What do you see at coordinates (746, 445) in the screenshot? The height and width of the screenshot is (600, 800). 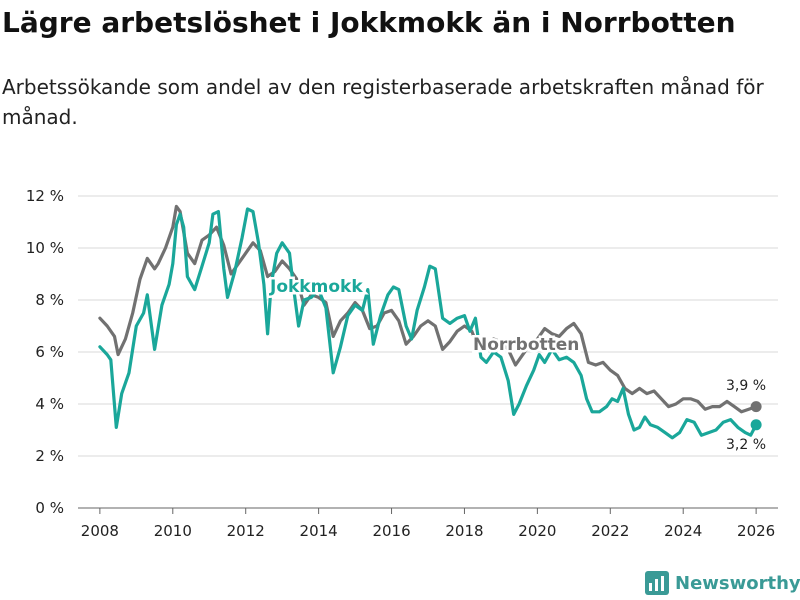 I see `end-label-jokkmokk: 3,2 %` at bounding box center [746, 445].